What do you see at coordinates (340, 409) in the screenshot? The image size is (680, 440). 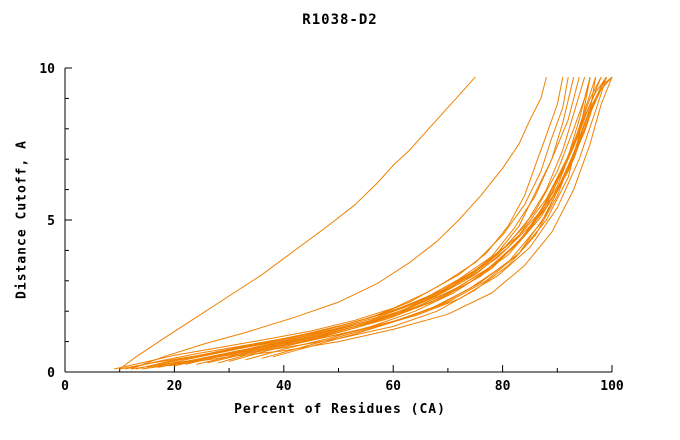 I see `x-axis-label: Percent of Residues (CA)` at bounding box center [340, 409].